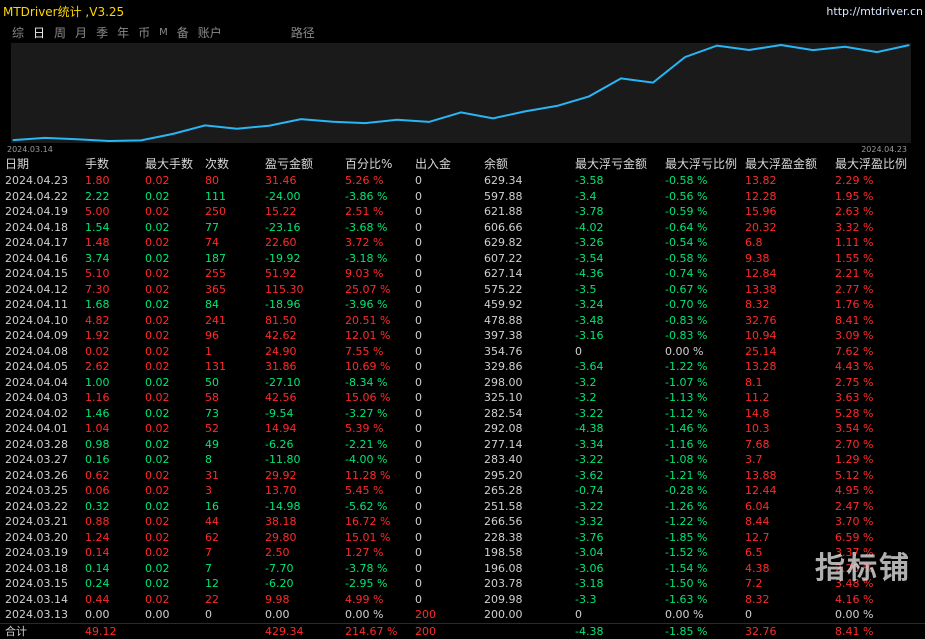 The image size is (925, 639). What do you see at coordinates (761, 197) in the screenshot?
I see `cell-max-float-profit: 12.28` at bounding box center [761, 197].